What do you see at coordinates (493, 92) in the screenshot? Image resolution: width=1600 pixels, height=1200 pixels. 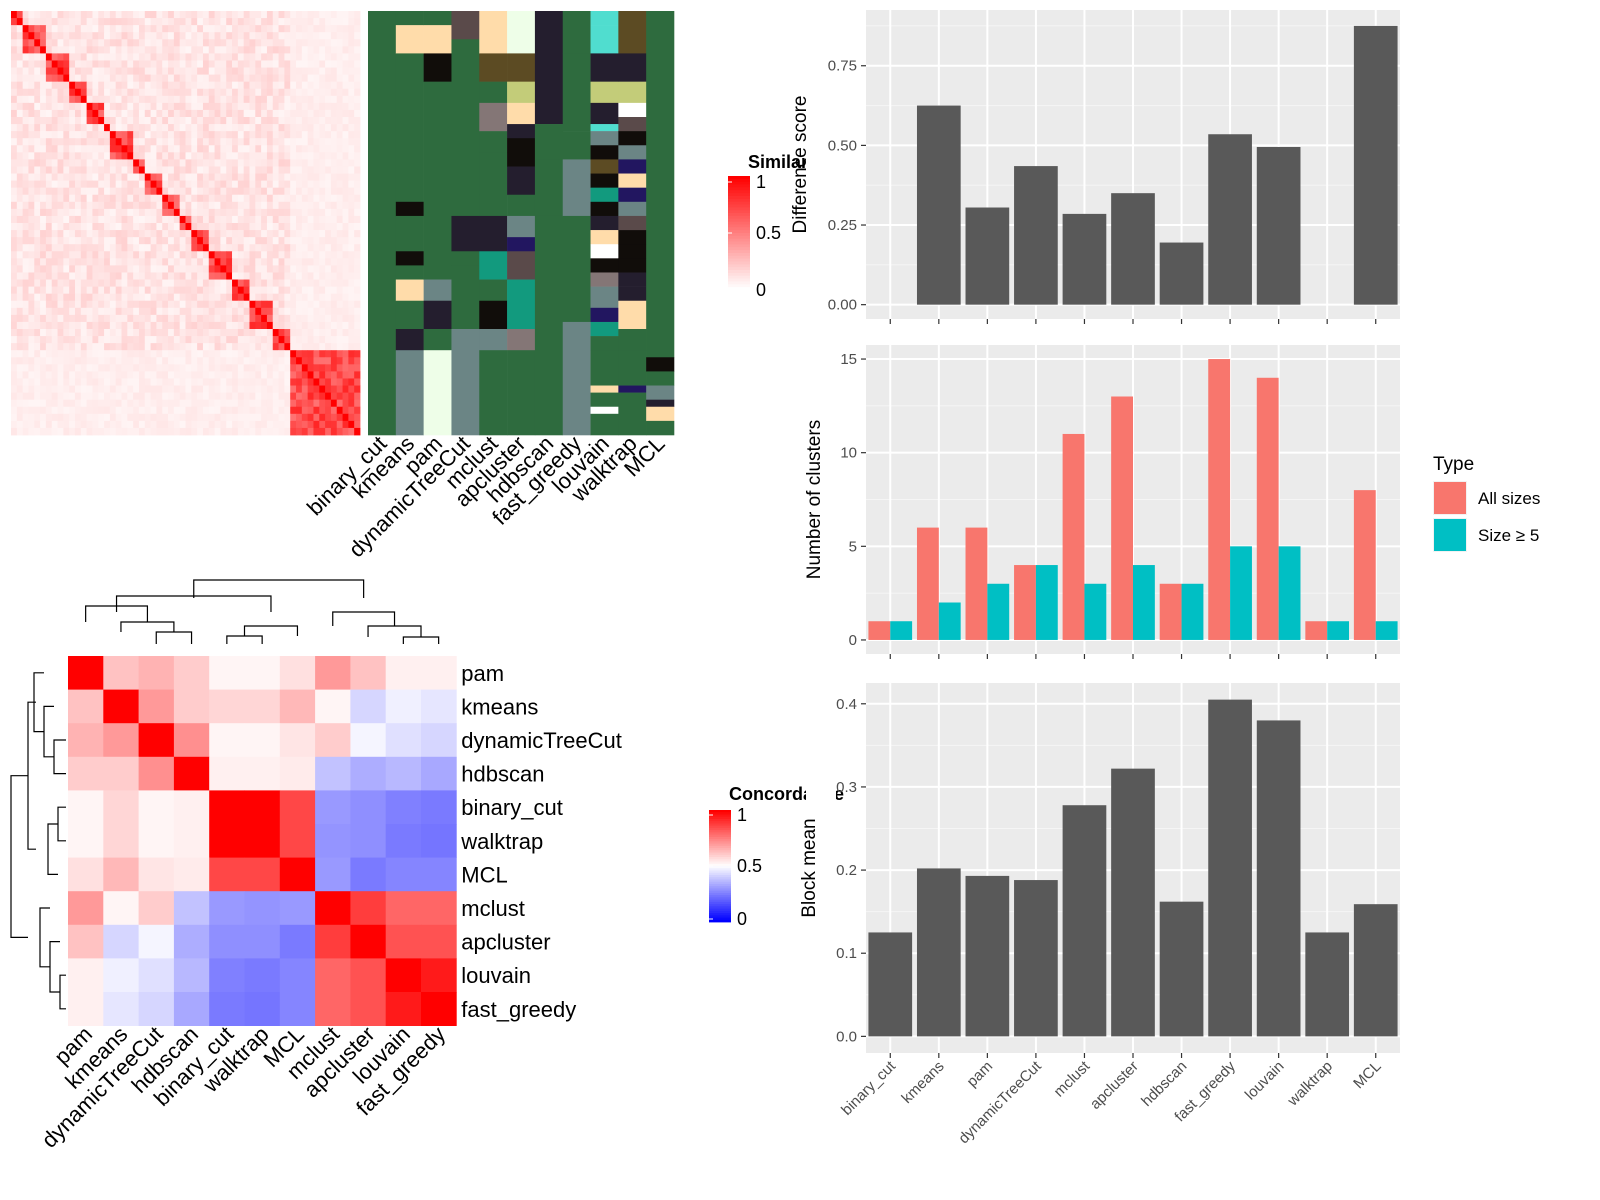 I see `annotation-cell-mclust` at bounding box center [493, 92].